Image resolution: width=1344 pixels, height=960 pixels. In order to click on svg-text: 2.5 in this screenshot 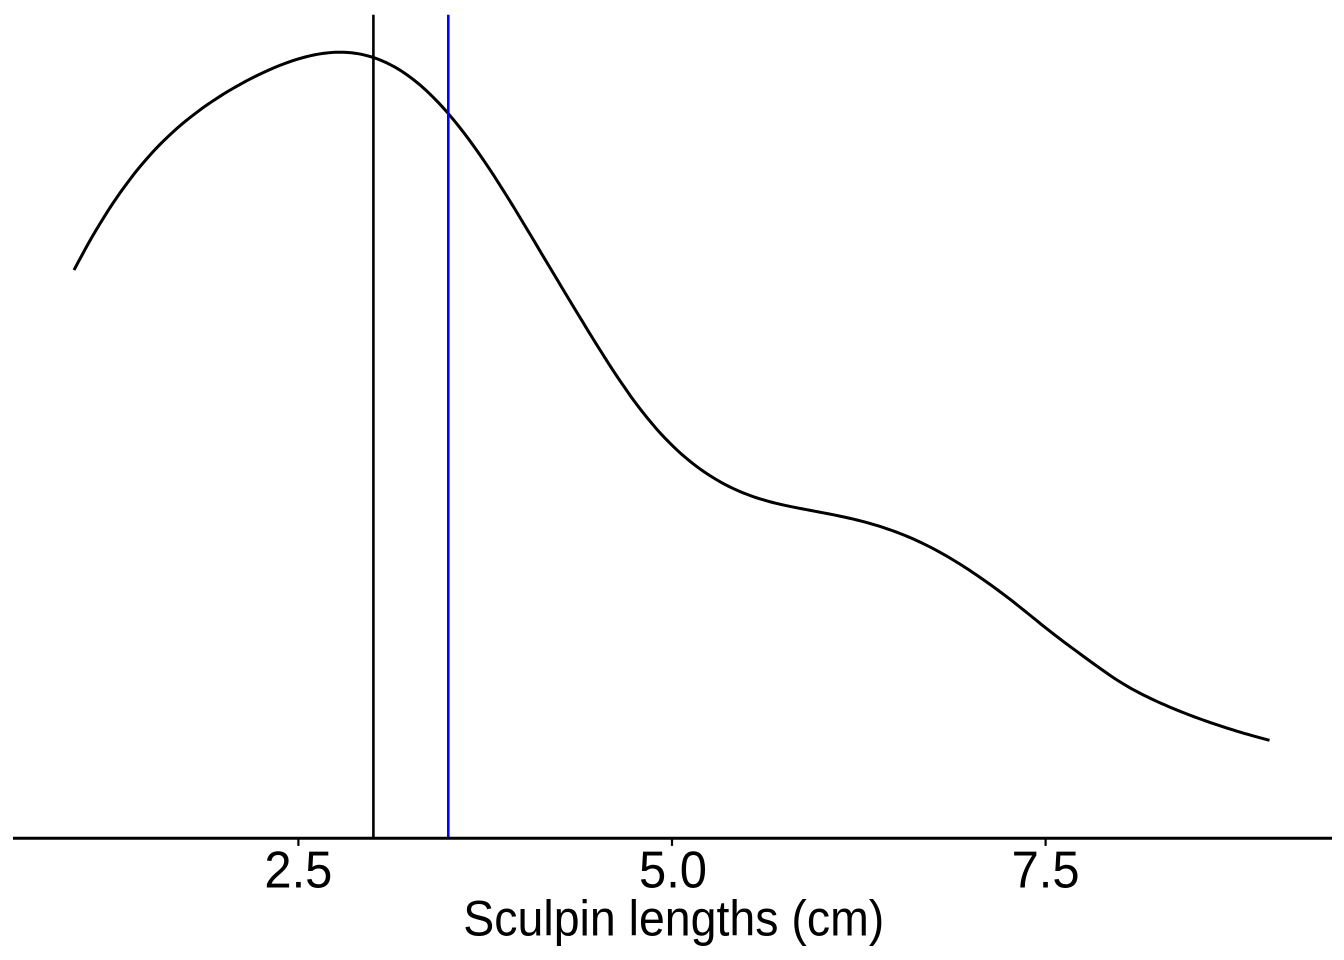, I will do `click(298, 870)`.